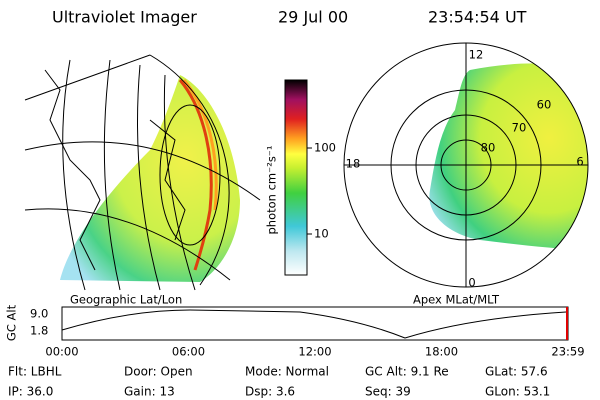 The image size is (600, 400). I want to click on time-label: 18:00, so click(441, 352).